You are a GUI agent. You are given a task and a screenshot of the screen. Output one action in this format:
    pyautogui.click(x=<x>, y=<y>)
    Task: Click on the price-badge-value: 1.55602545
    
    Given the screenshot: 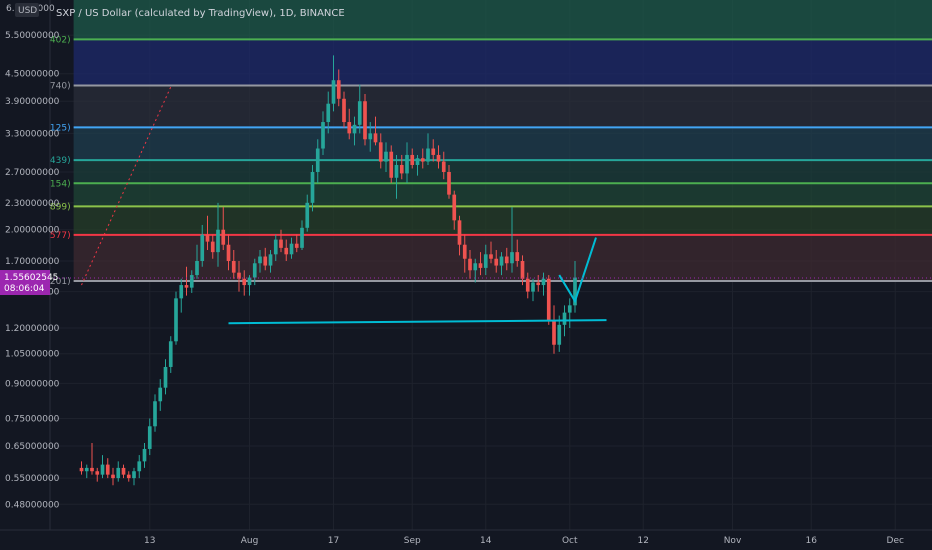 What is the action you would take?
    pyautogui.click(x=31, y=278)
    